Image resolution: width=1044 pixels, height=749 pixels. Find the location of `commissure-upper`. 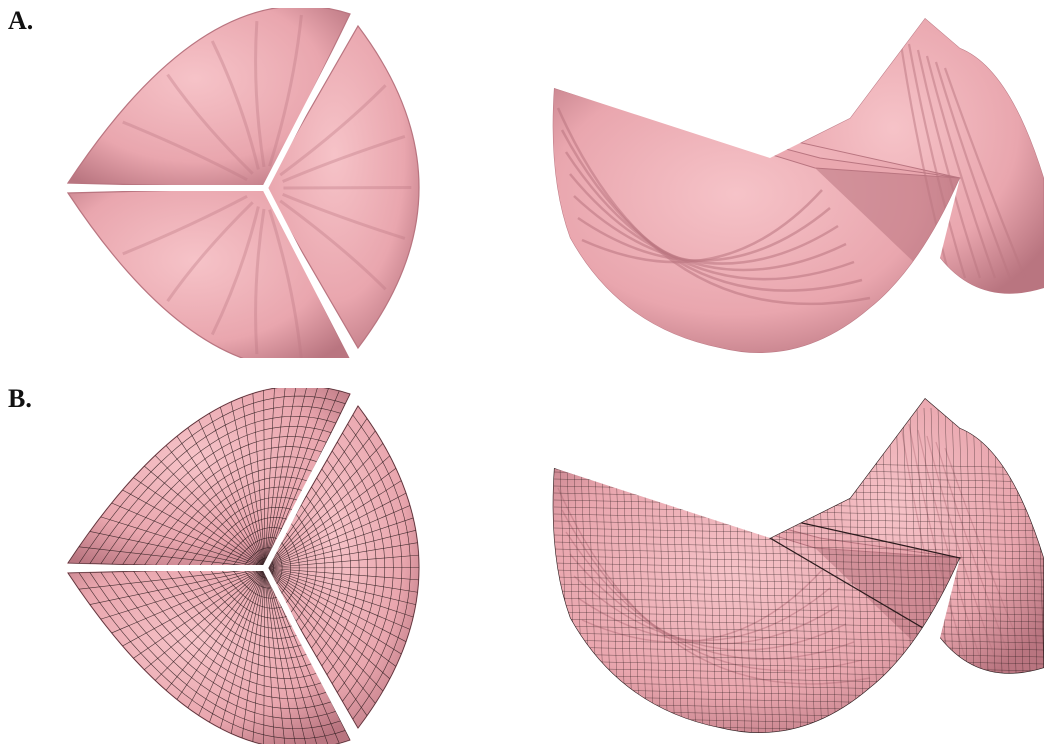

commissure-upper is located at coordinates (309, 102).